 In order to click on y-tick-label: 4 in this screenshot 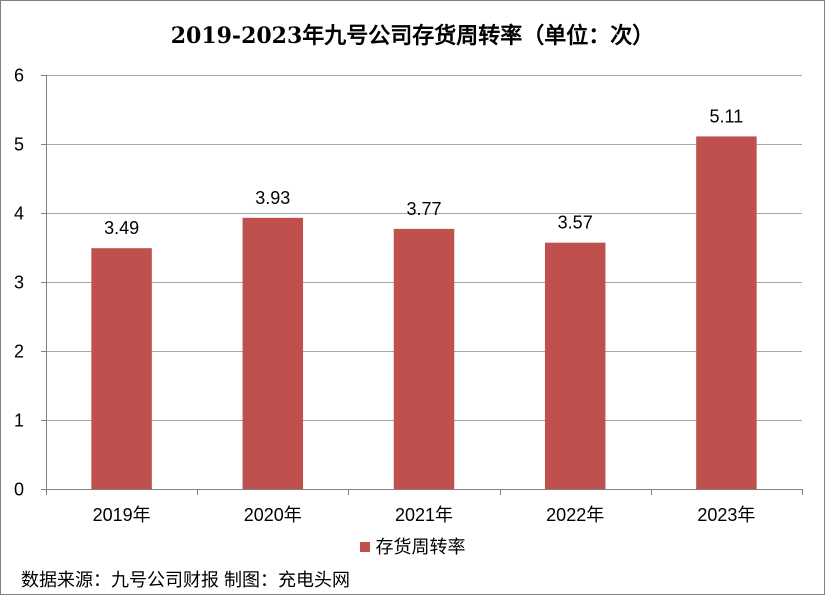, I will do `click(19, 214)`.